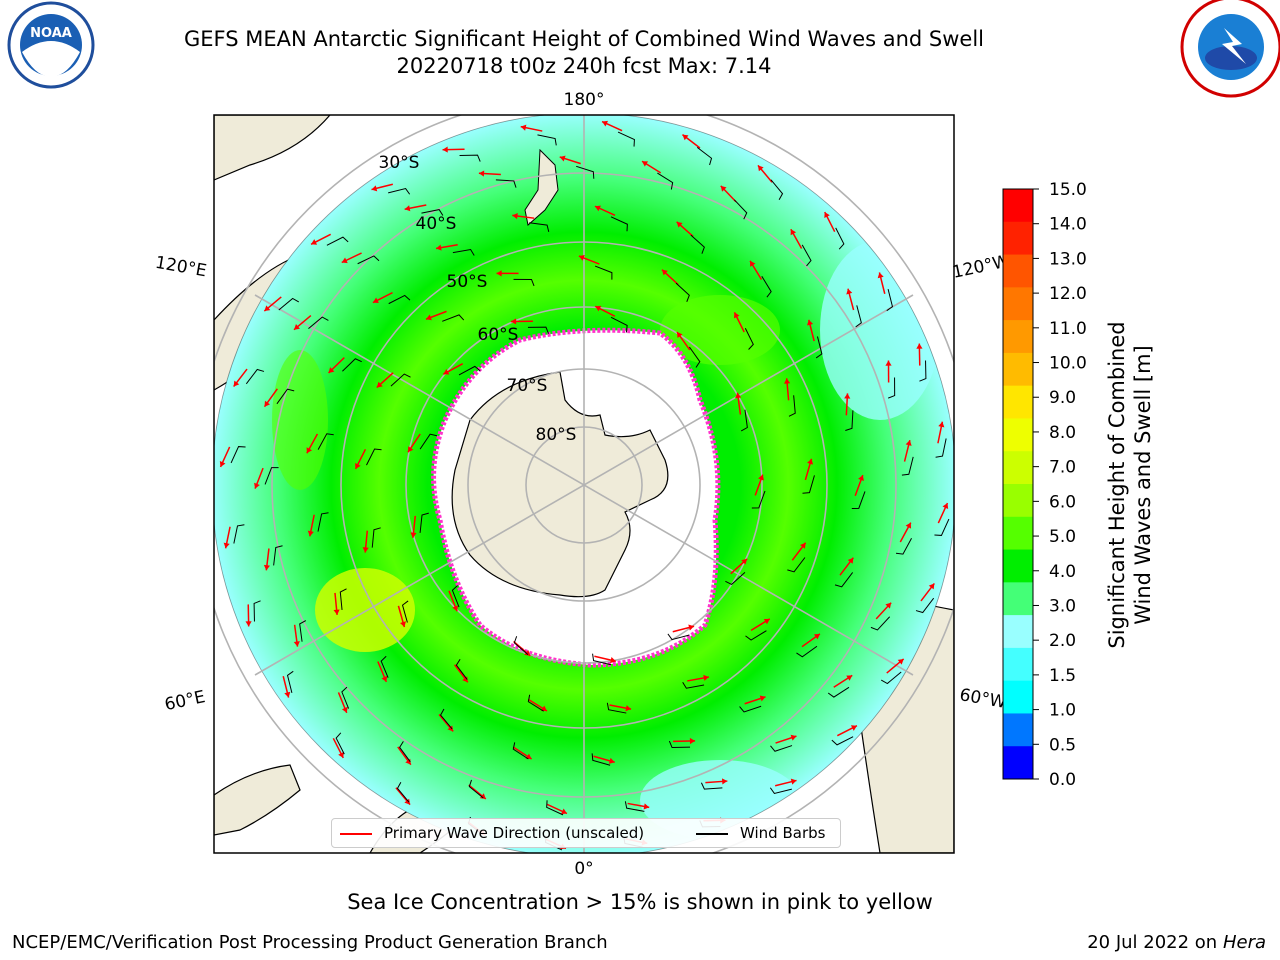  I want to click on colorbar-tick-label: 4.0, so click(1062, 572).